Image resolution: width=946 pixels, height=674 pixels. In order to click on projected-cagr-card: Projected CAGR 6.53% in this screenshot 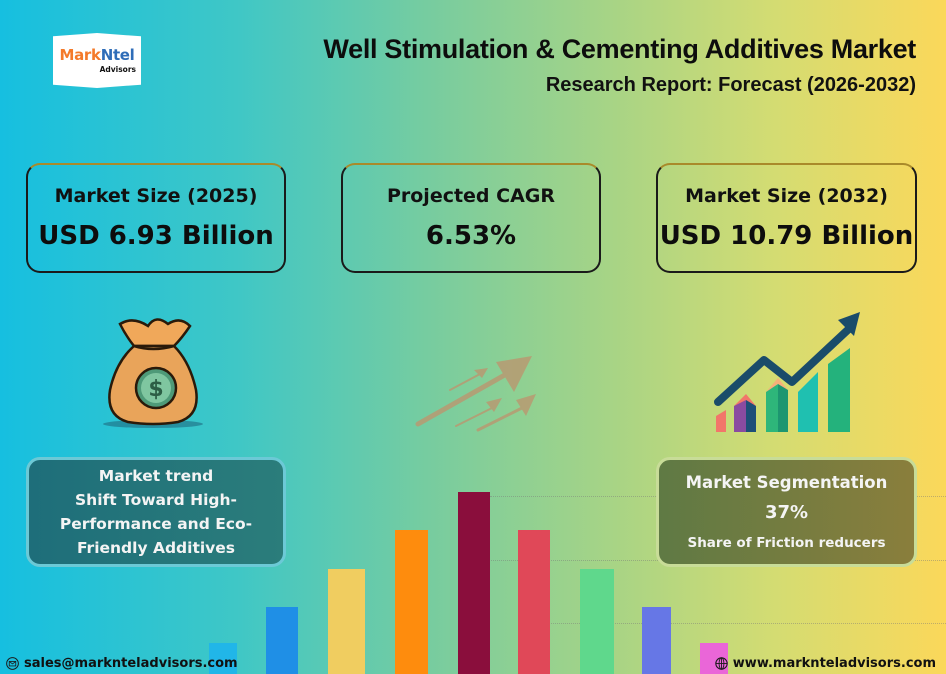, I will do `click(471, 218)`.